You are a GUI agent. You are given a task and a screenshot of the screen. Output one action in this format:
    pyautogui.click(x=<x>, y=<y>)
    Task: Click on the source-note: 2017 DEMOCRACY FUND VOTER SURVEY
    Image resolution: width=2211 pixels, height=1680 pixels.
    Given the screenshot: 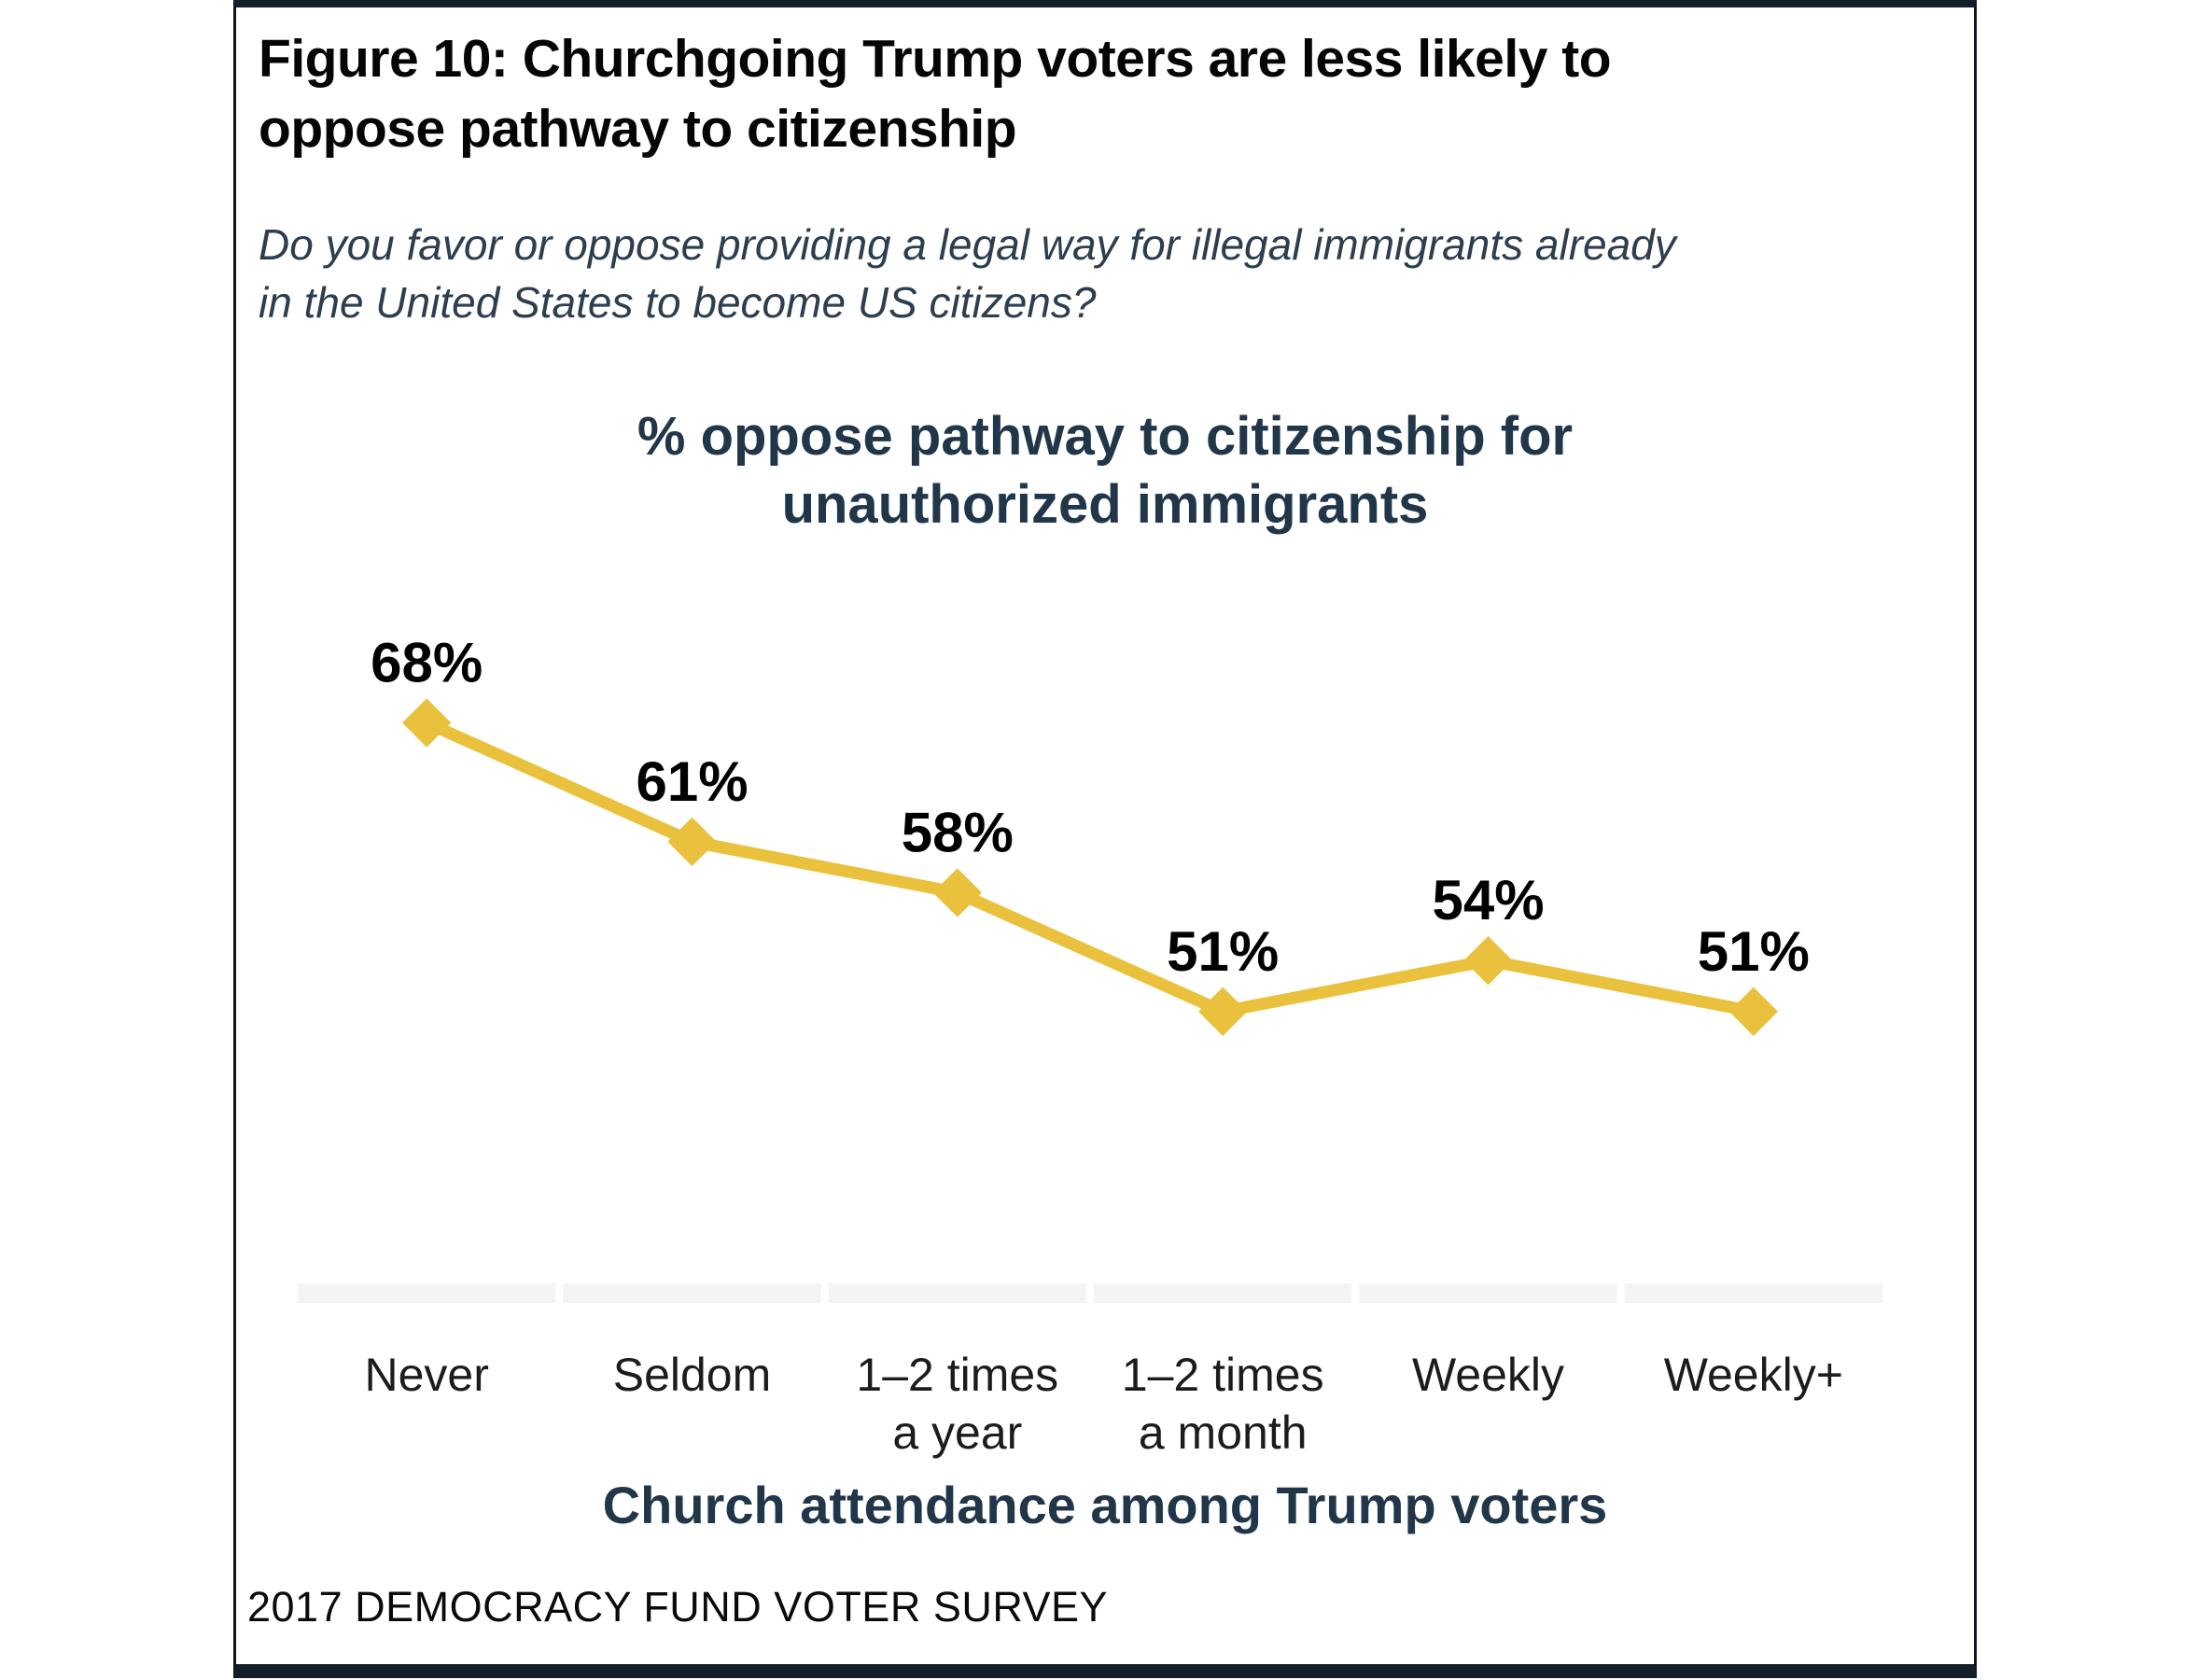 What is the action you would take?
    pyautogui.click(x=678, y=1607)
    